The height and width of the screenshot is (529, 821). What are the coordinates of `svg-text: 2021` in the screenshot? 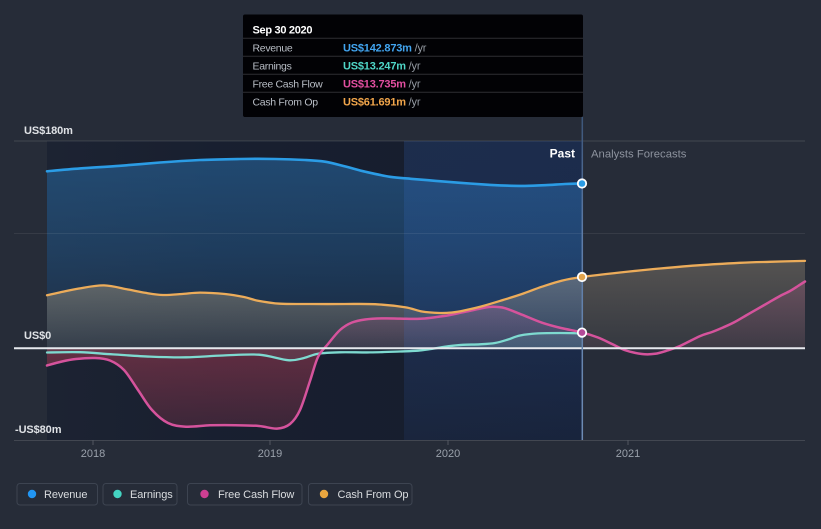 It's located at (628, 454).